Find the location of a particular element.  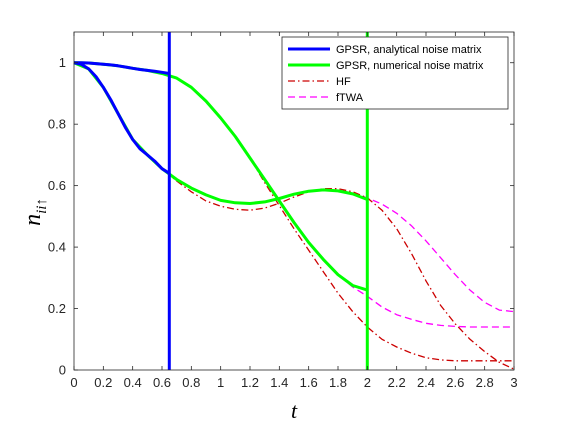

x-tick-label: 0.4 is located at coordinates (133, 382).